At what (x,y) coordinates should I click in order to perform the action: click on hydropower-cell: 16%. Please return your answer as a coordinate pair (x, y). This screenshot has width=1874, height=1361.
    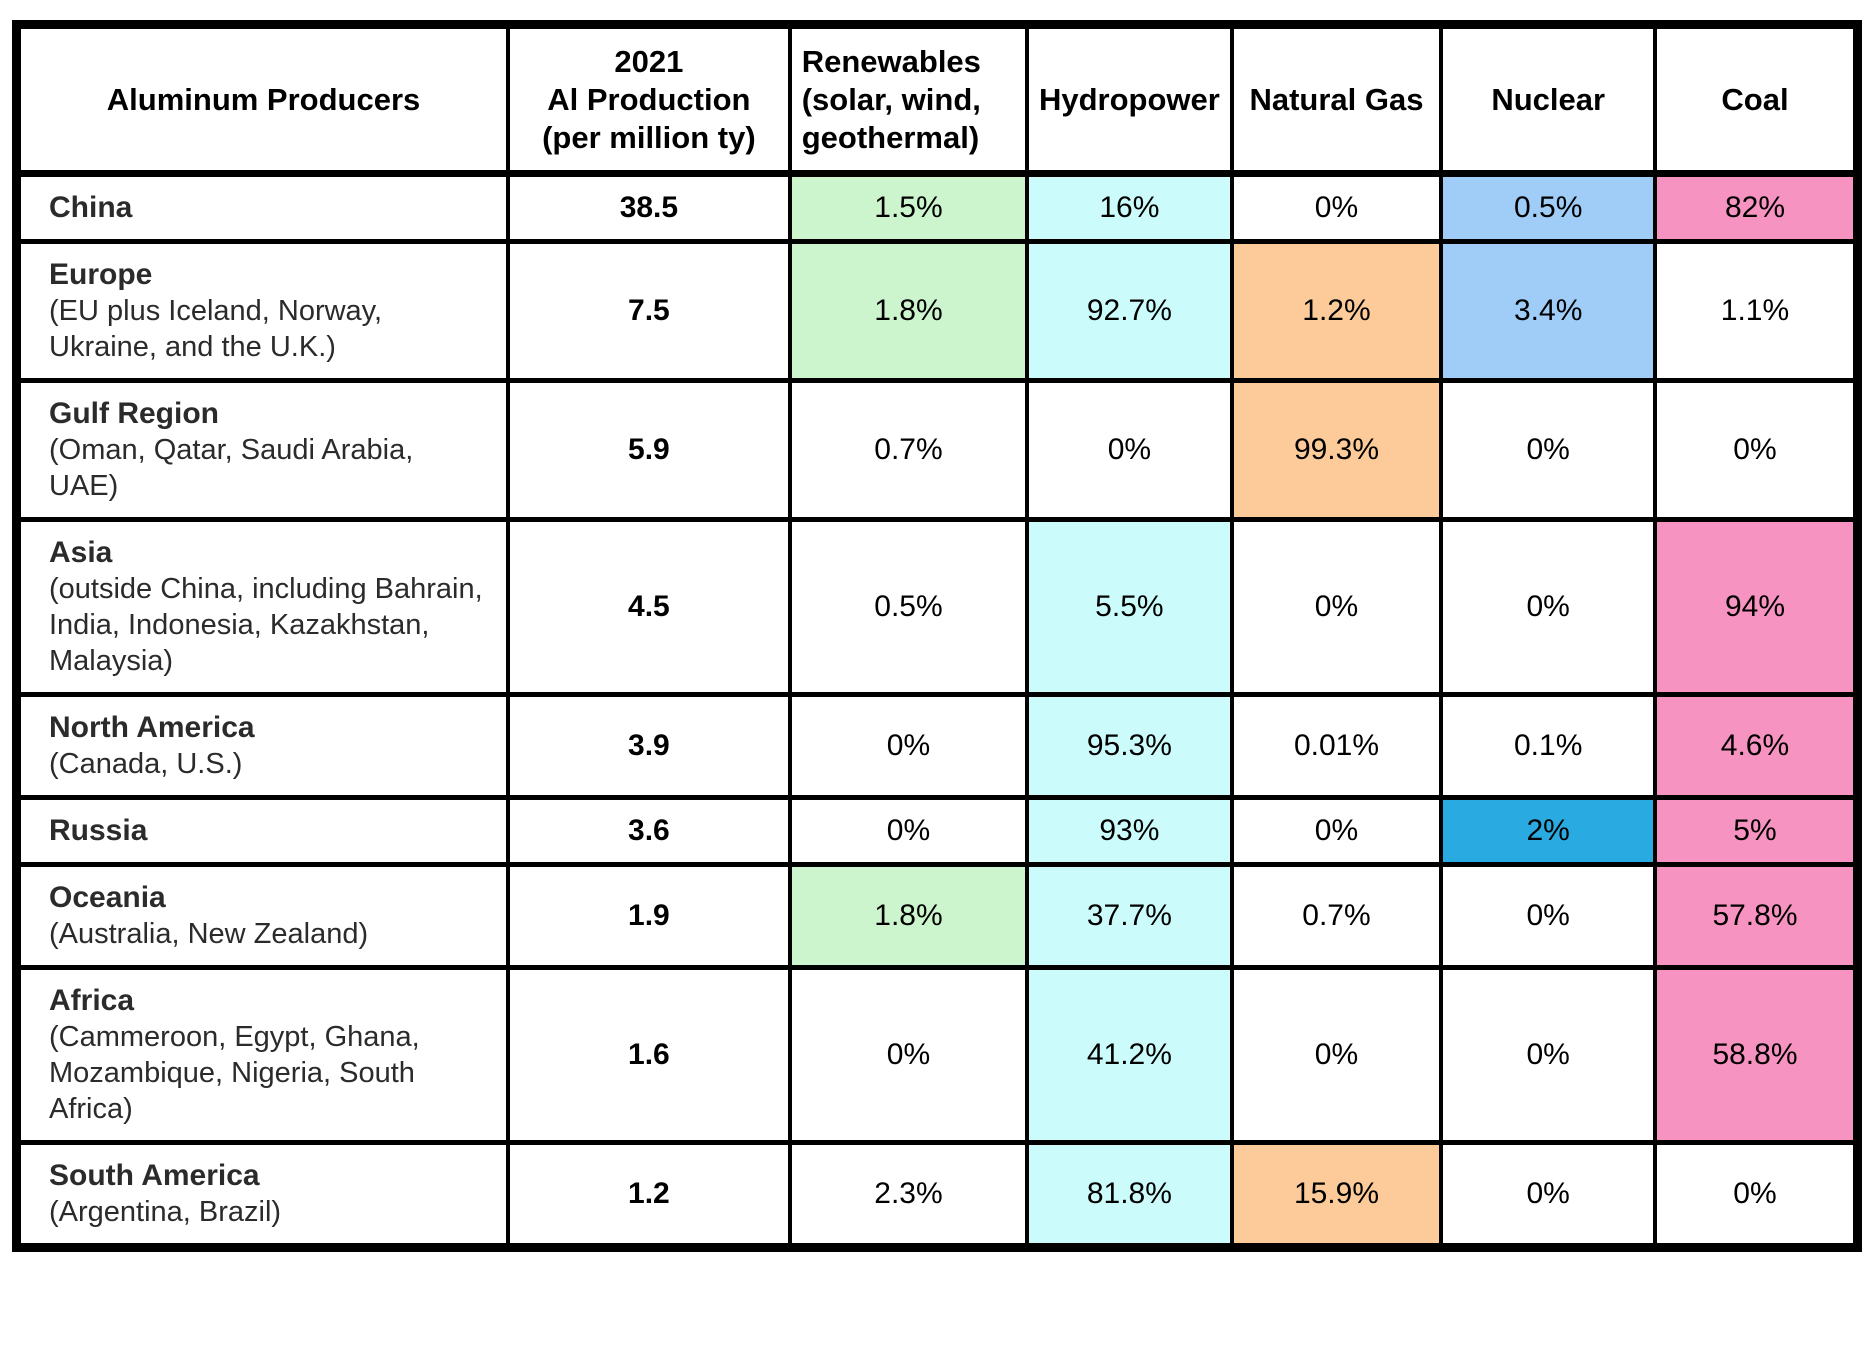
    Looking at the image, I should click on (1129, 208).